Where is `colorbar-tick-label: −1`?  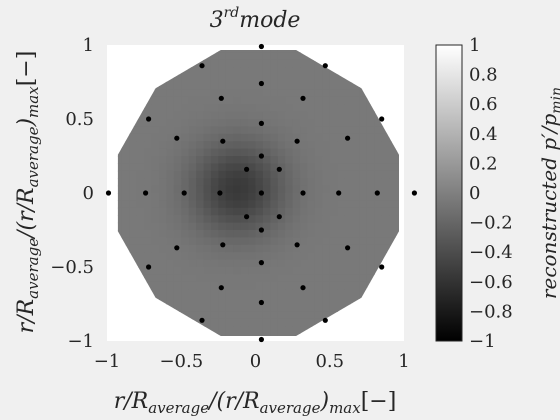
colorbar-tick-label: −1 is located at coordinates (482, 341).